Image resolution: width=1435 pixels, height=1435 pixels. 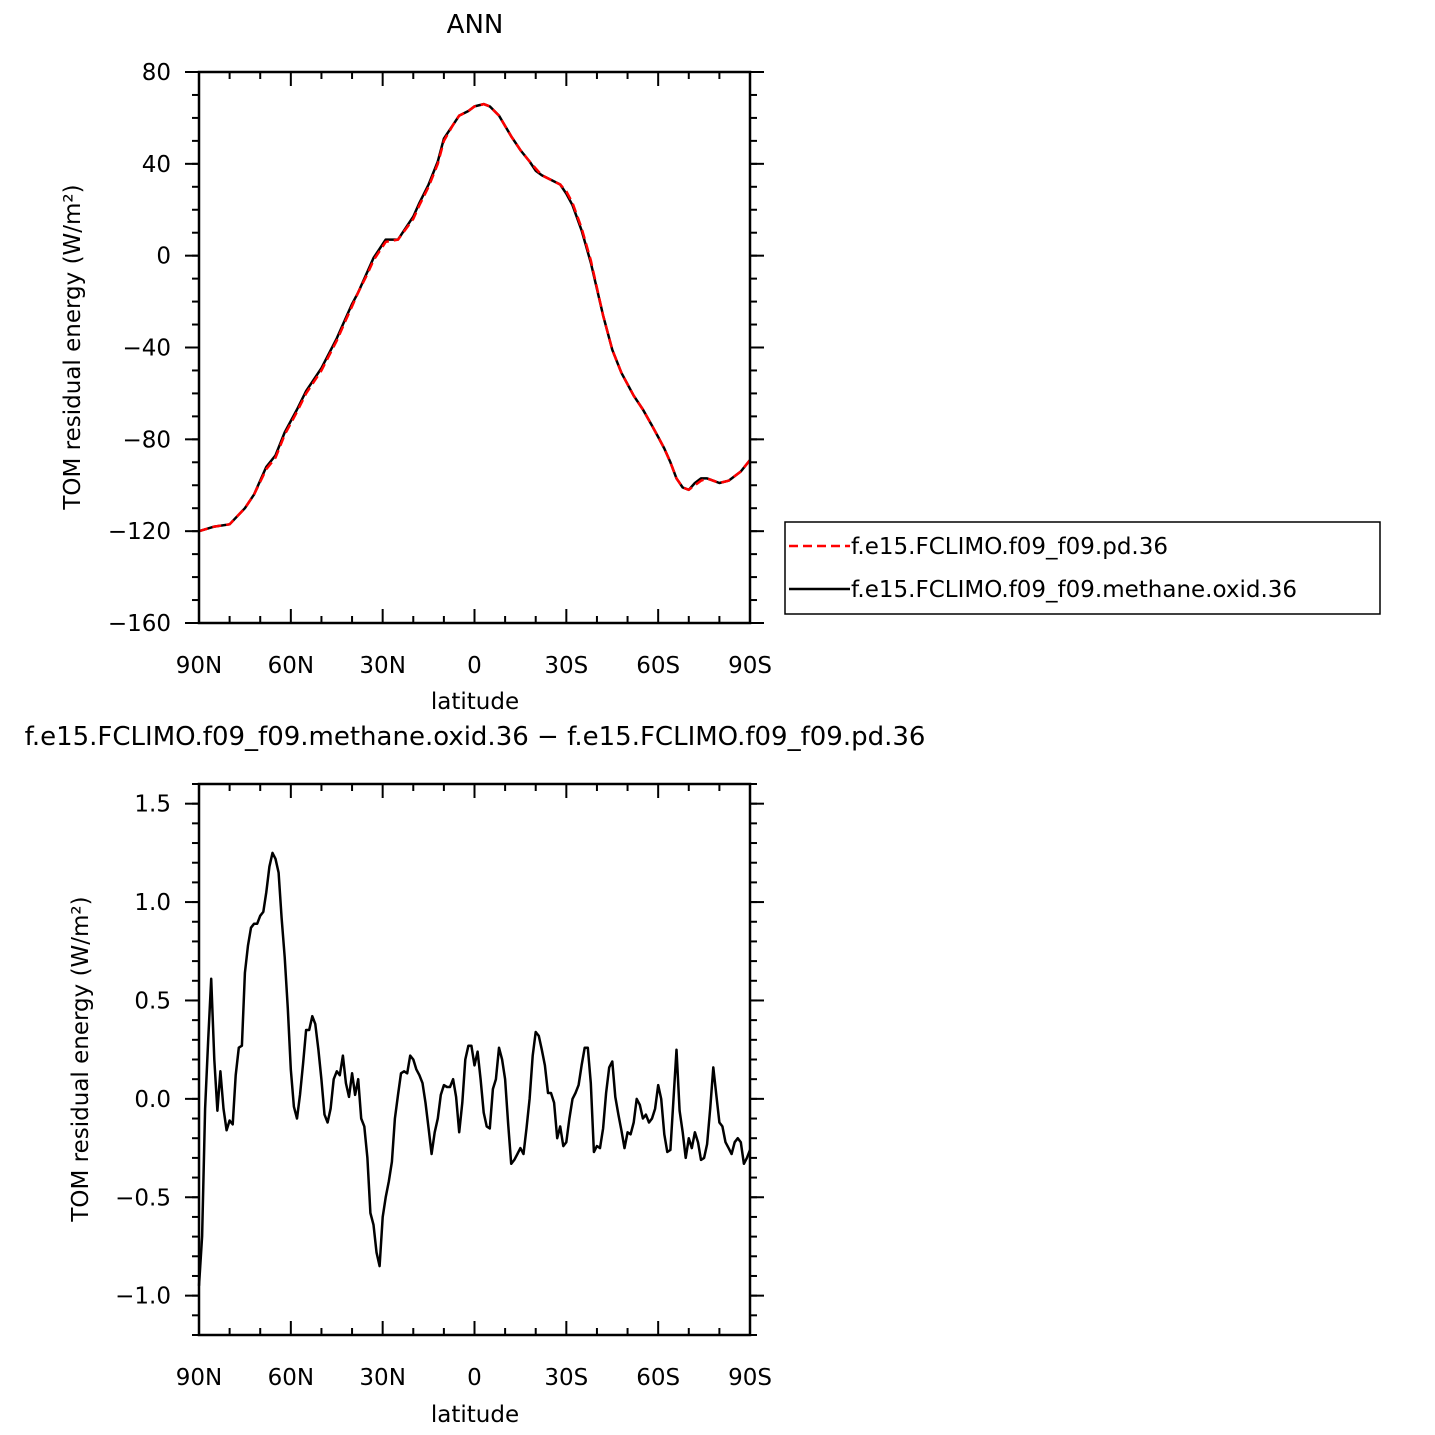 I want to click on bottom-x-tick-label: 60S, so click(x=658, y=1378).